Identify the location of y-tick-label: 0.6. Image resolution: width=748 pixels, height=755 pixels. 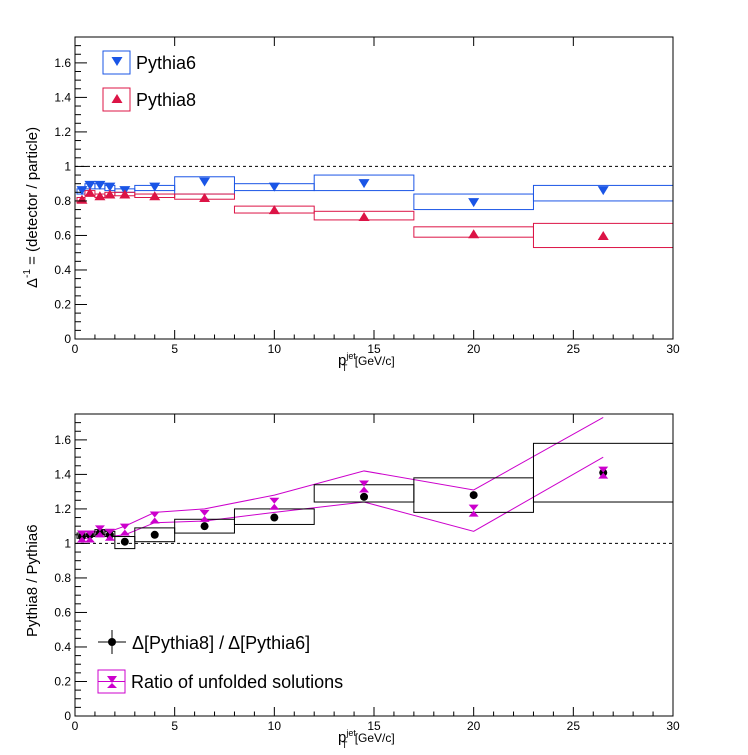
(62, 235).